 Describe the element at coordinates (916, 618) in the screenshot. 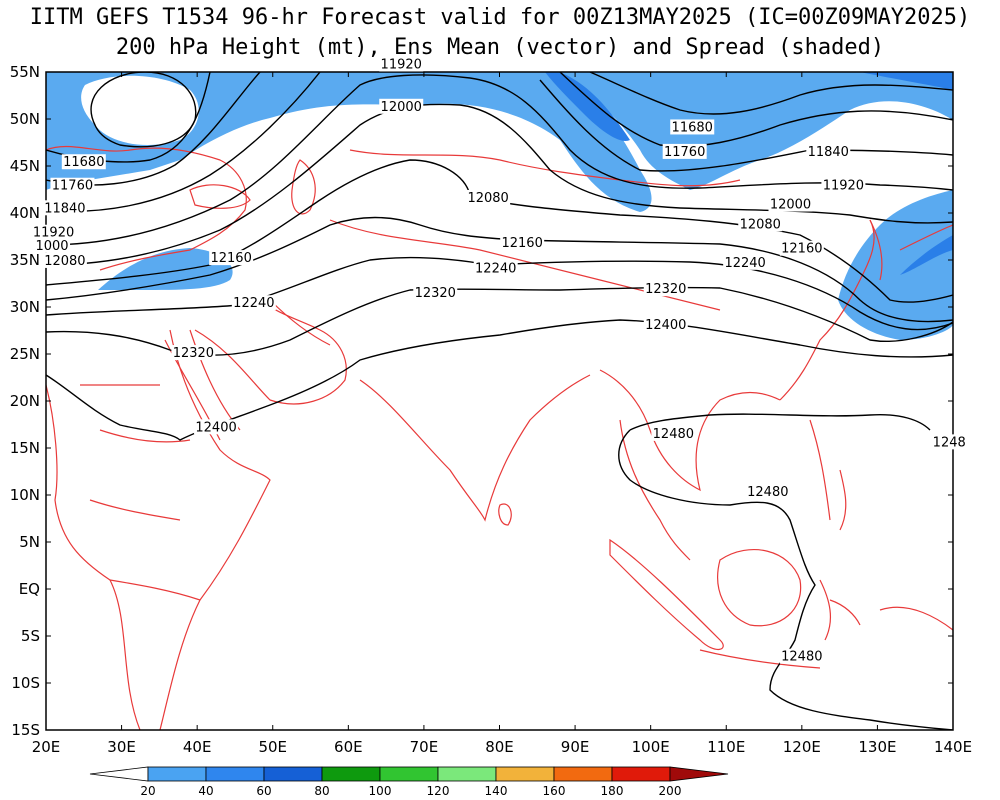

I see `coast-new-guinea` at that location.